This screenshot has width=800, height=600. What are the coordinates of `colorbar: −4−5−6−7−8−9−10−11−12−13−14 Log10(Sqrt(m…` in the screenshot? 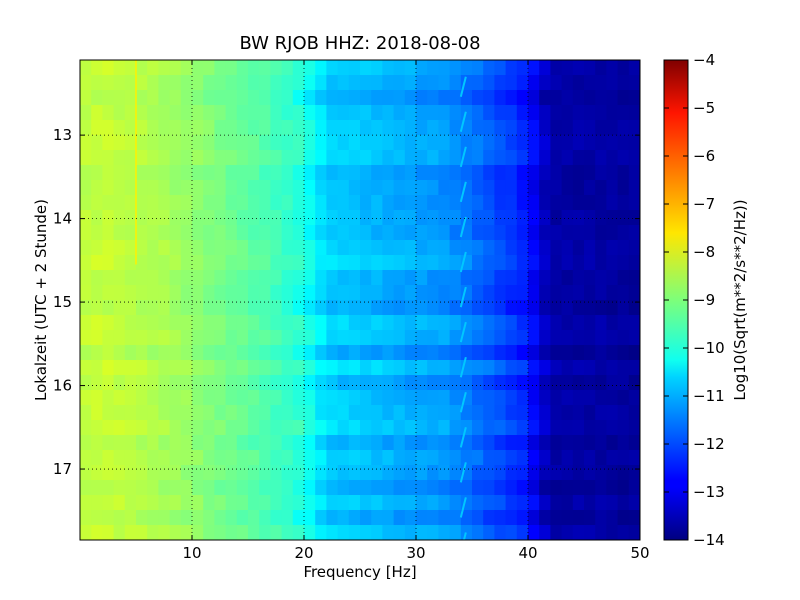 It's located at (706, 300).